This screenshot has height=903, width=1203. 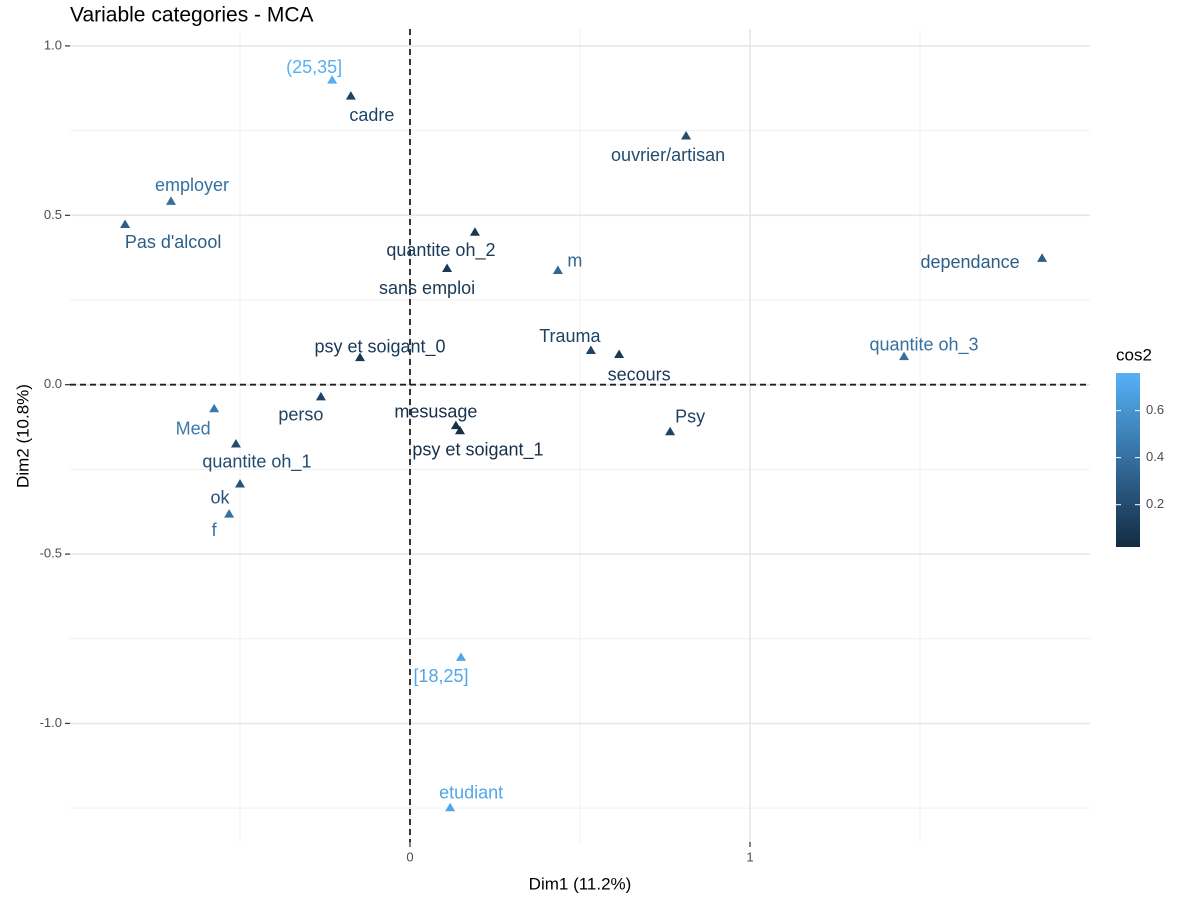 What do you see at coordinates (427, 288) in the screenshot?
I see `point-label: sans emploi` at bounding box center [427, 288].